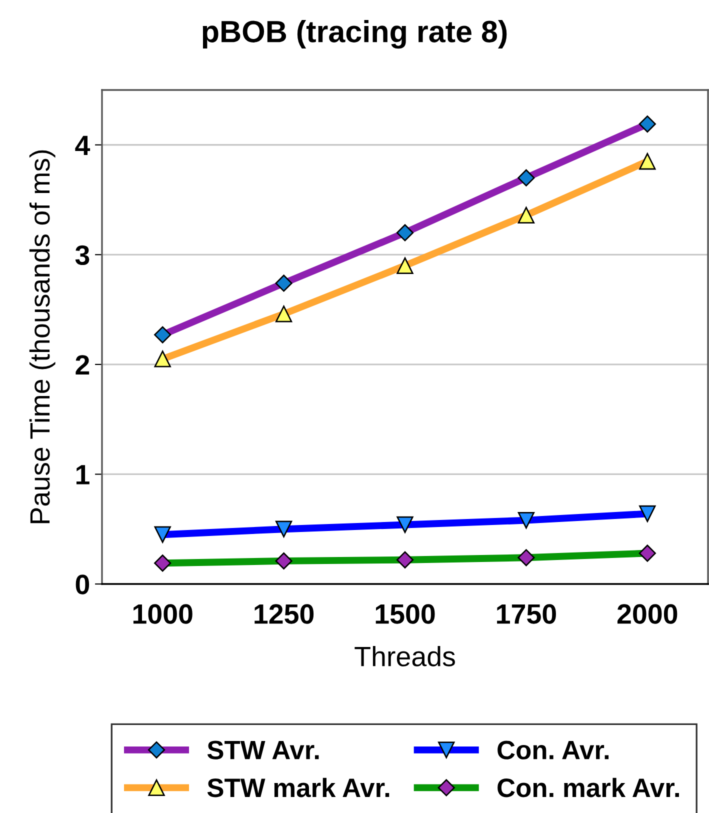 Image resolution: width=709 pixels, height=813 pixels. I want to click on y-tick-label: 1, so click(83, 474).